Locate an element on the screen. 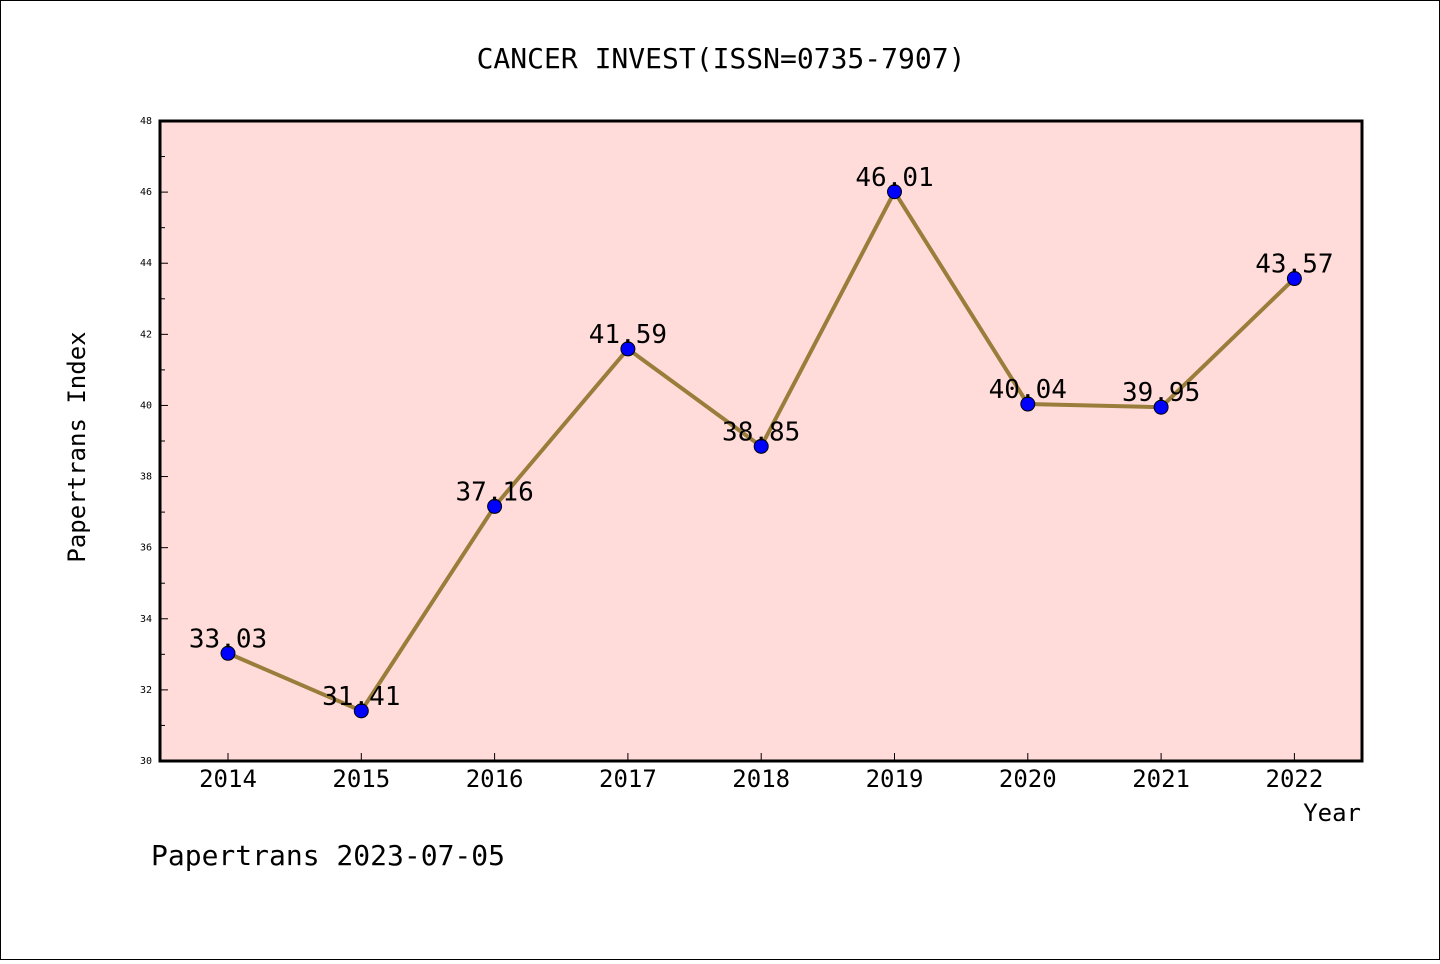 The image size is (1440, 964). y-tick-label: 36 is located at coordinates (146, 548).